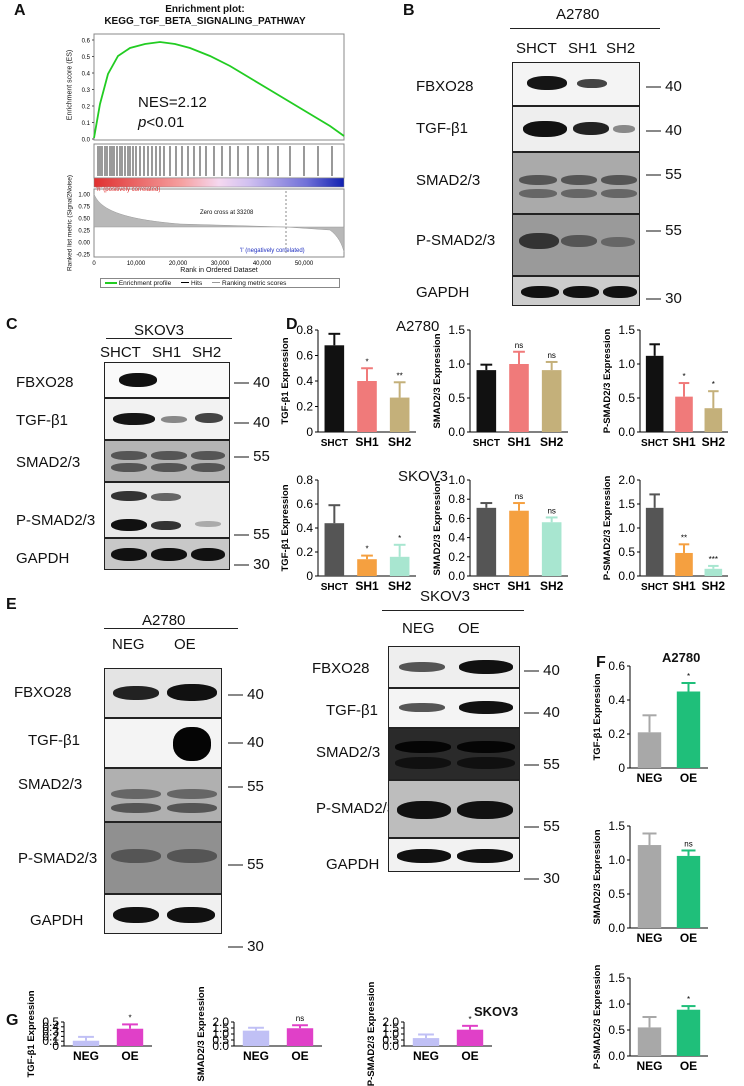  I want to click on es-tick-label: 0.0, so click(86, 141).